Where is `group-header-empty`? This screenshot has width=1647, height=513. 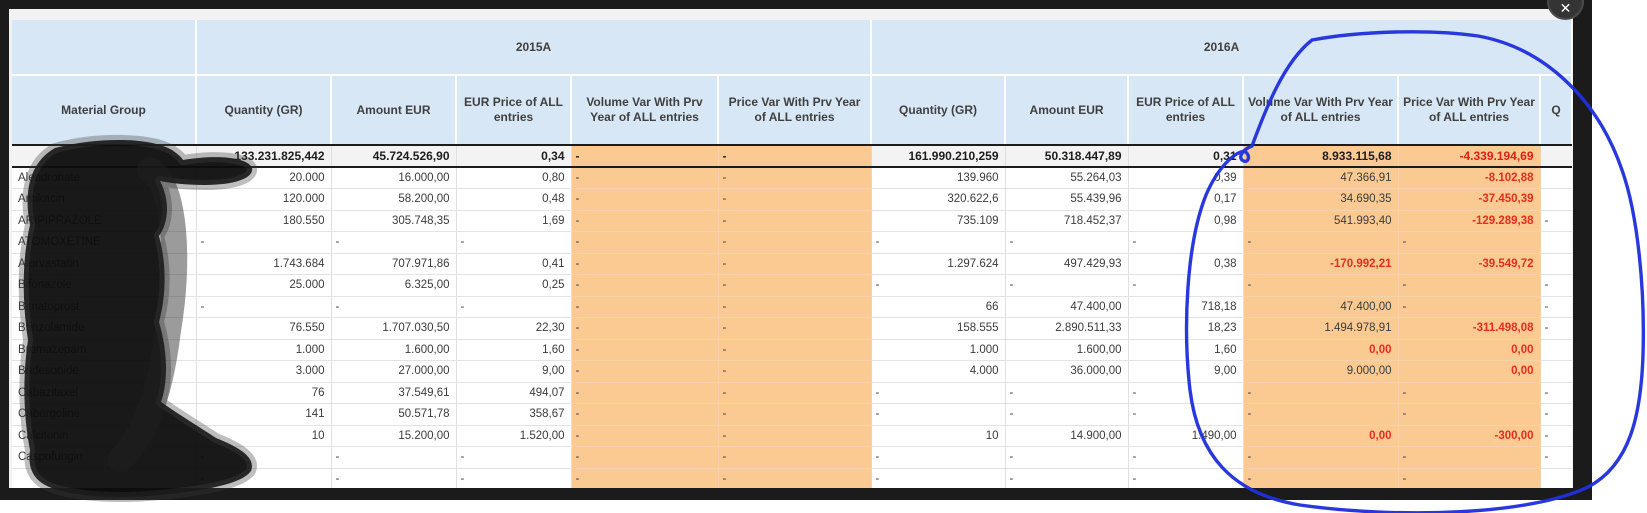 group-header-empty is located at coordinates (104, 48).